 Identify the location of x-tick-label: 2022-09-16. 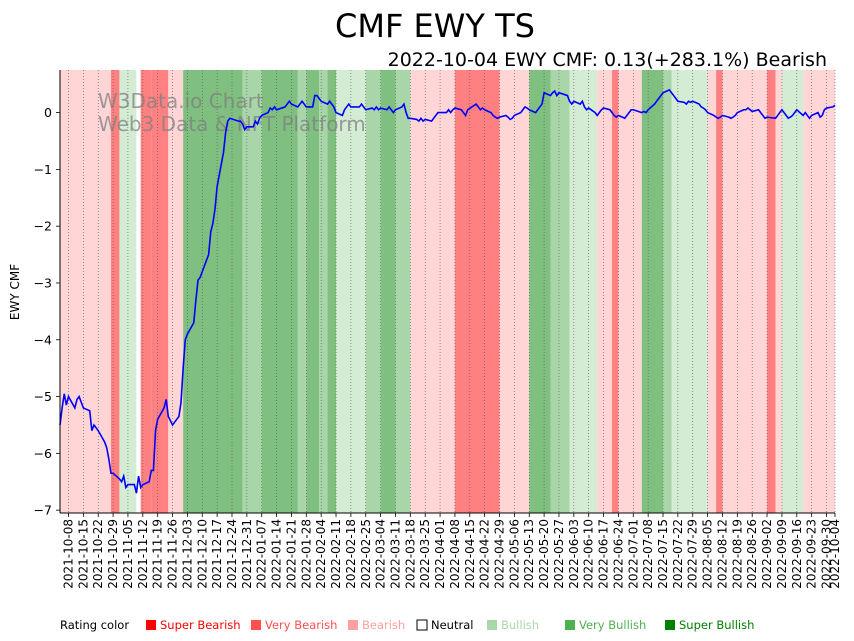
(797, 554).